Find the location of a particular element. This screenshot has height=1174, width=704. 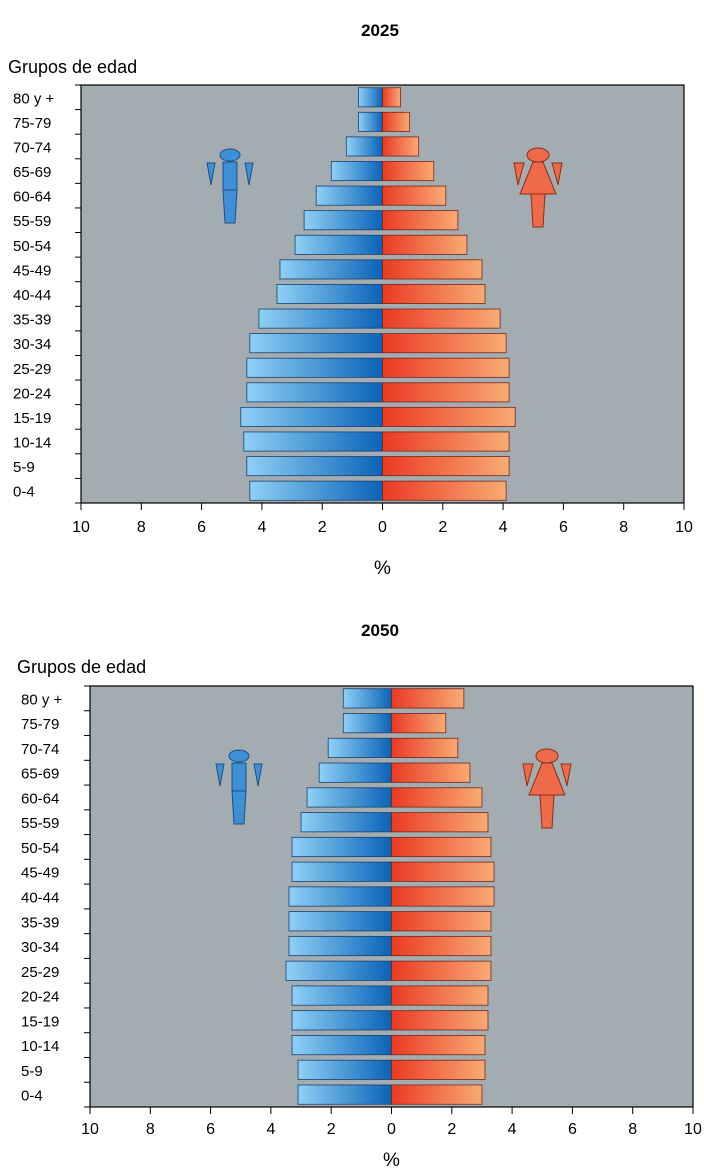

y-axis-label: Grupos de edad is located at coordinates (81, 667).